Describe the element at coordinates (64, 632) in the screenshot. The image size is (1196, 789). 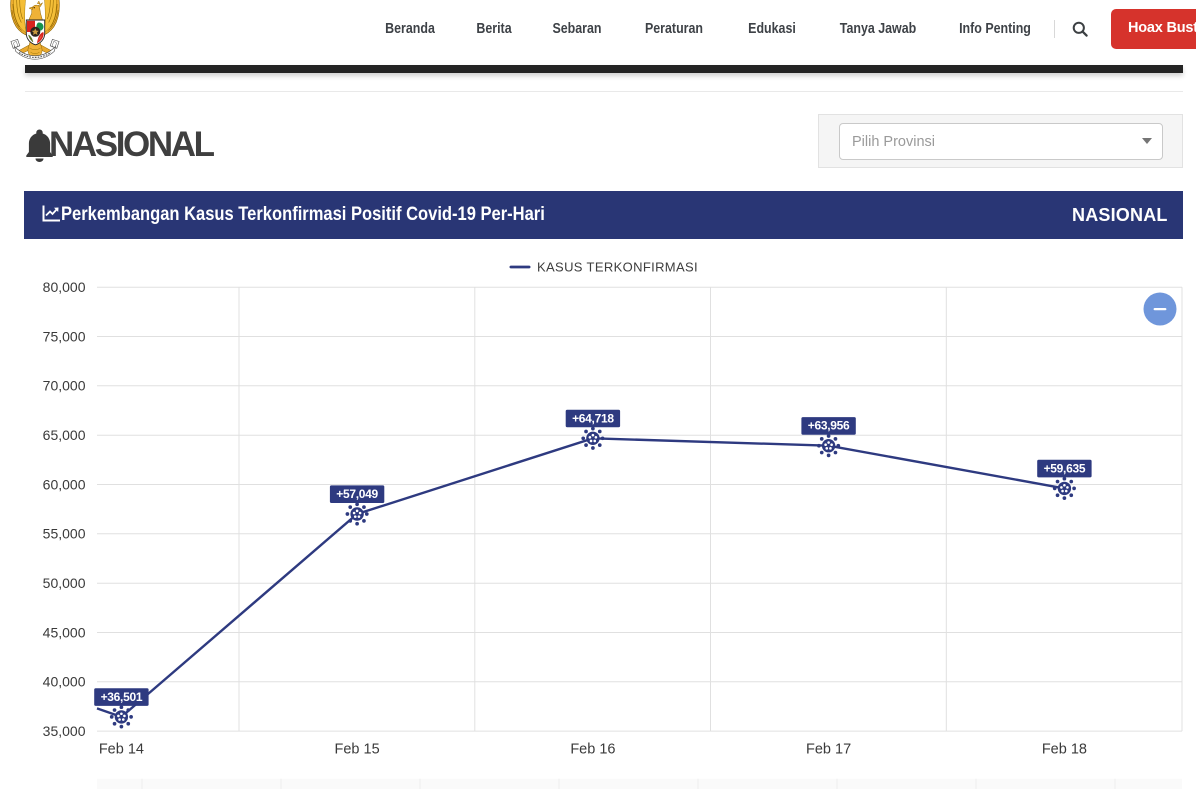
I see `svg-text: 45,000` at that location.